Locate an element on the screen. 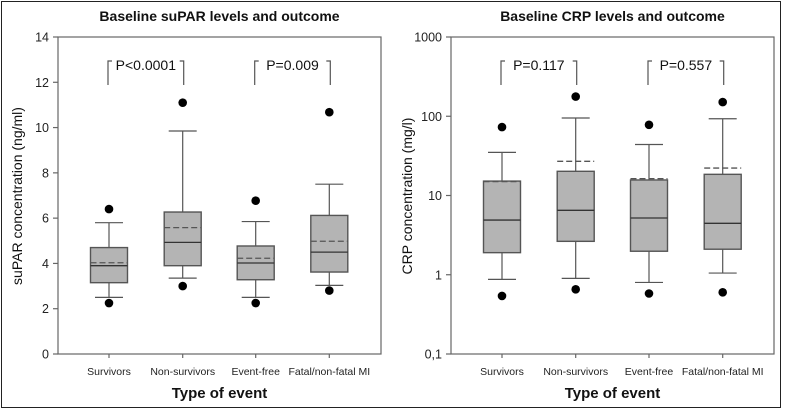  p-value-label: P=0.117 is located at coordinates (539, 65).